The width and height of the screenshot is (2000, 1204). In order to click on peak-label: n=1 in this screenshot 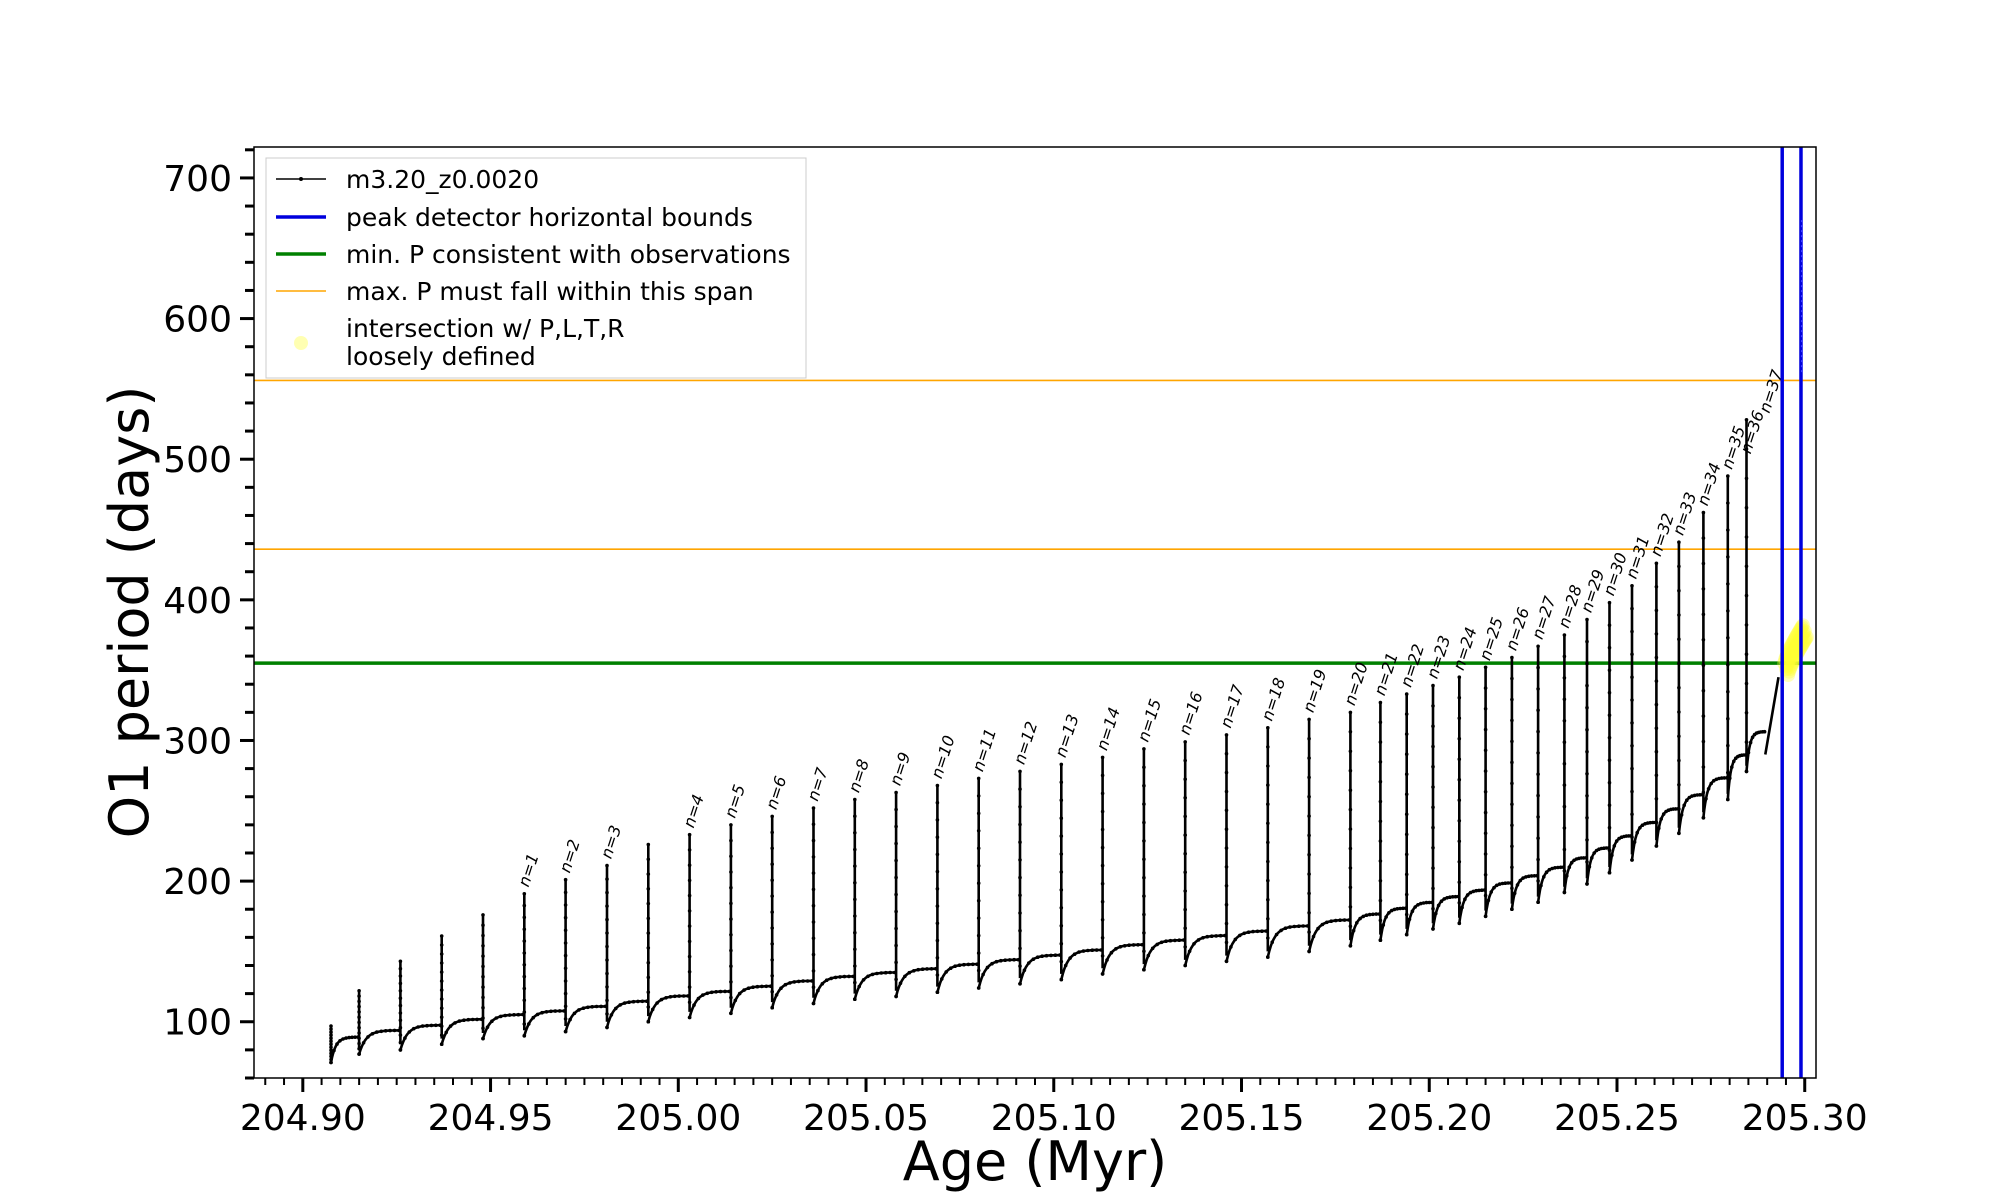, I will do `click(528, 870)`.